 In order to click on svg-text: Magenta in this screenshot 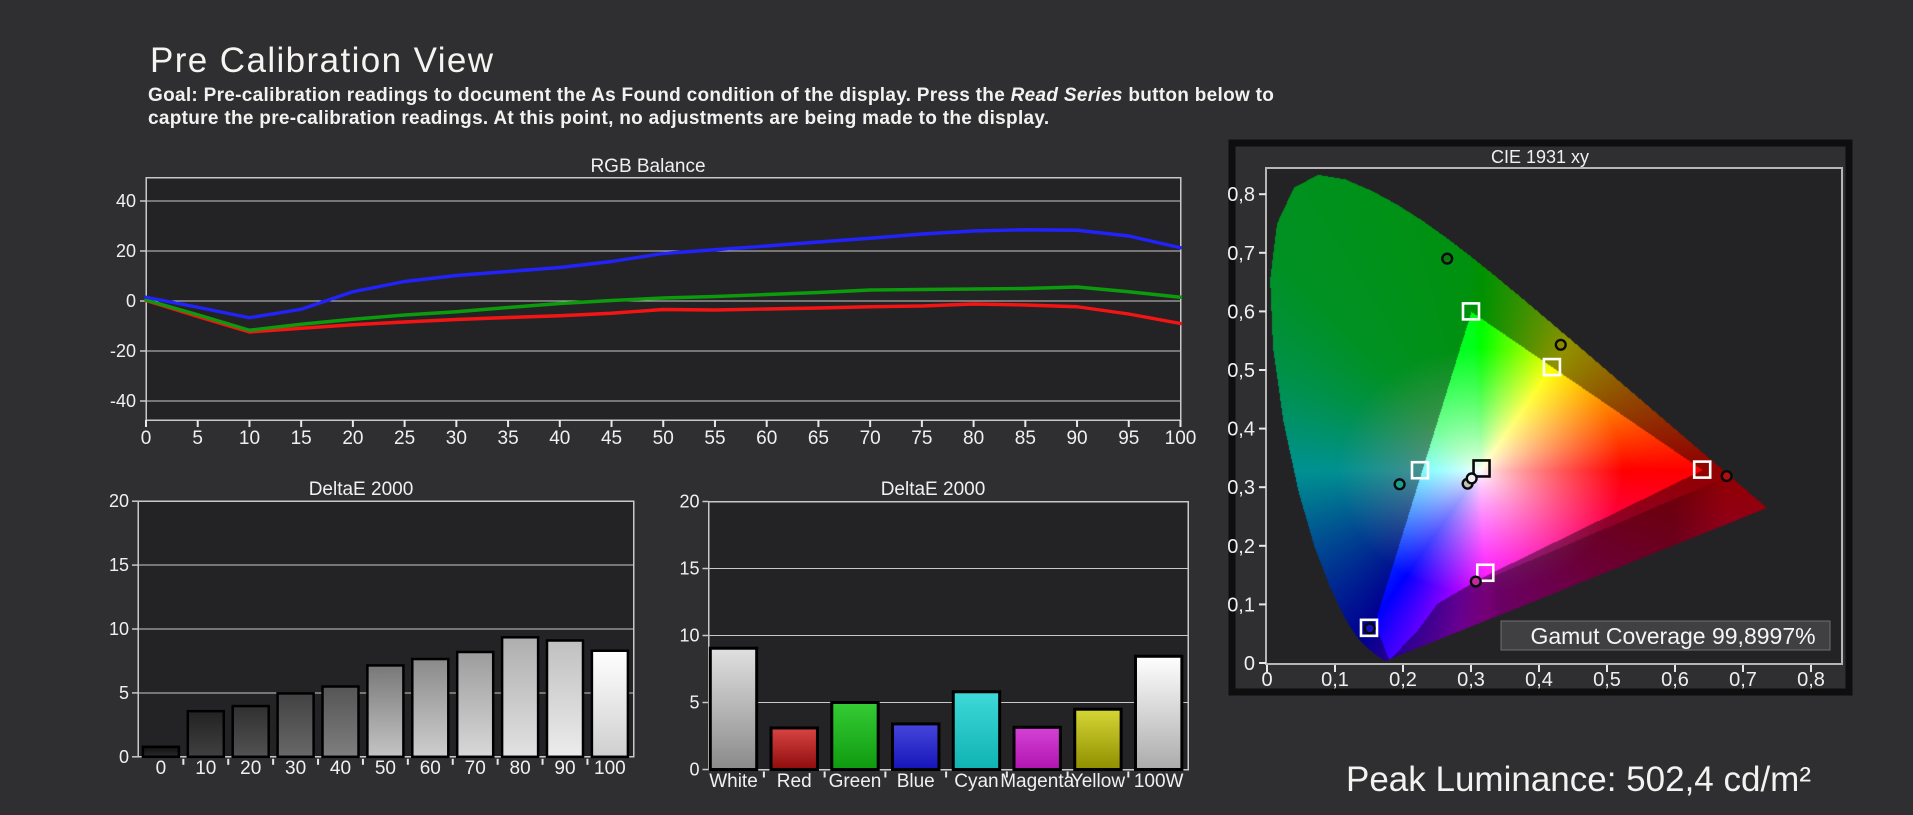, I will do `click(1037, 781)`.